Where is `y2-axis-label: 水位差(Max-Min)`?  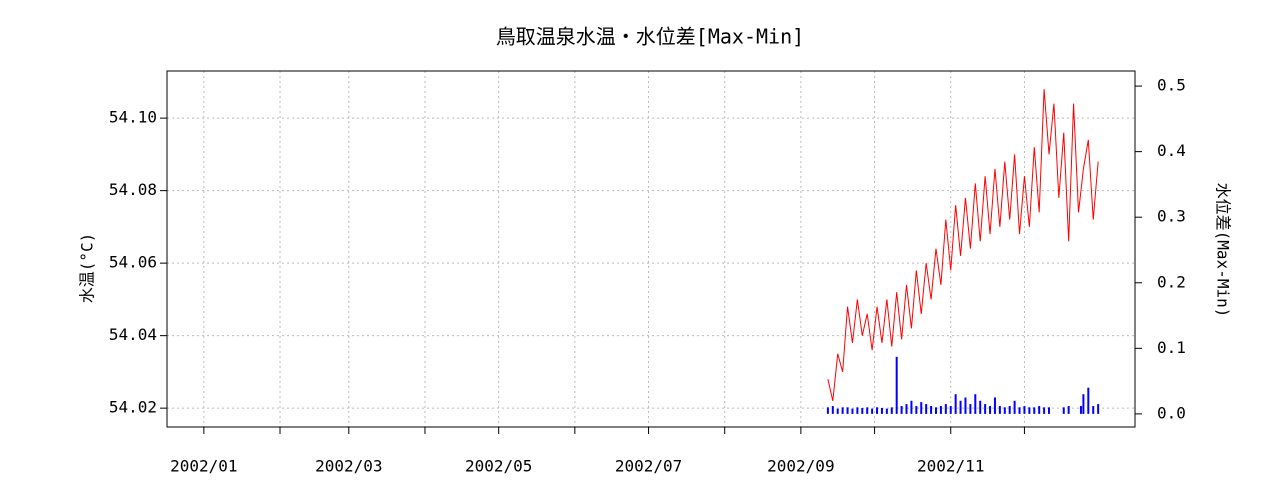
y2-axis-label: 水位差(Max-Min) is located at coordinates (1223, 250).